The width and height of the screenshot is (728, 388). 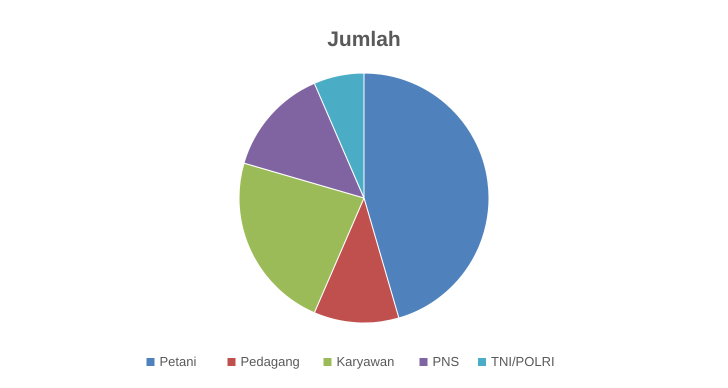 What do you see at coordinates (365, 361) in the screenshot?
I see `legend-label: Karyawan` at bounding box center [365, 361].